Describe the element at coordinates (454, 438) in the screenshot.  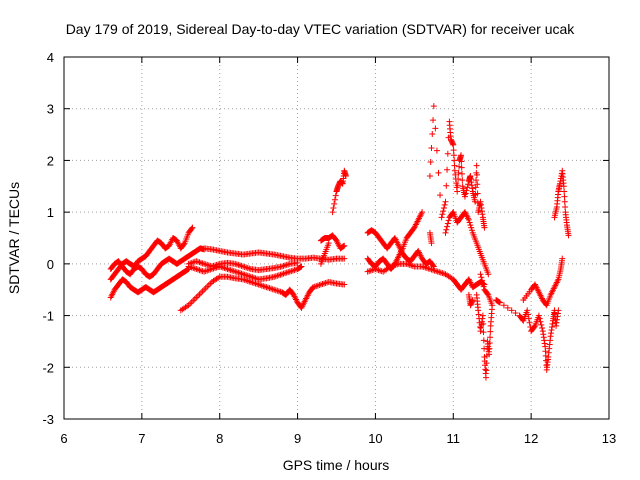
I see `x-tick-label: 11` at that location.